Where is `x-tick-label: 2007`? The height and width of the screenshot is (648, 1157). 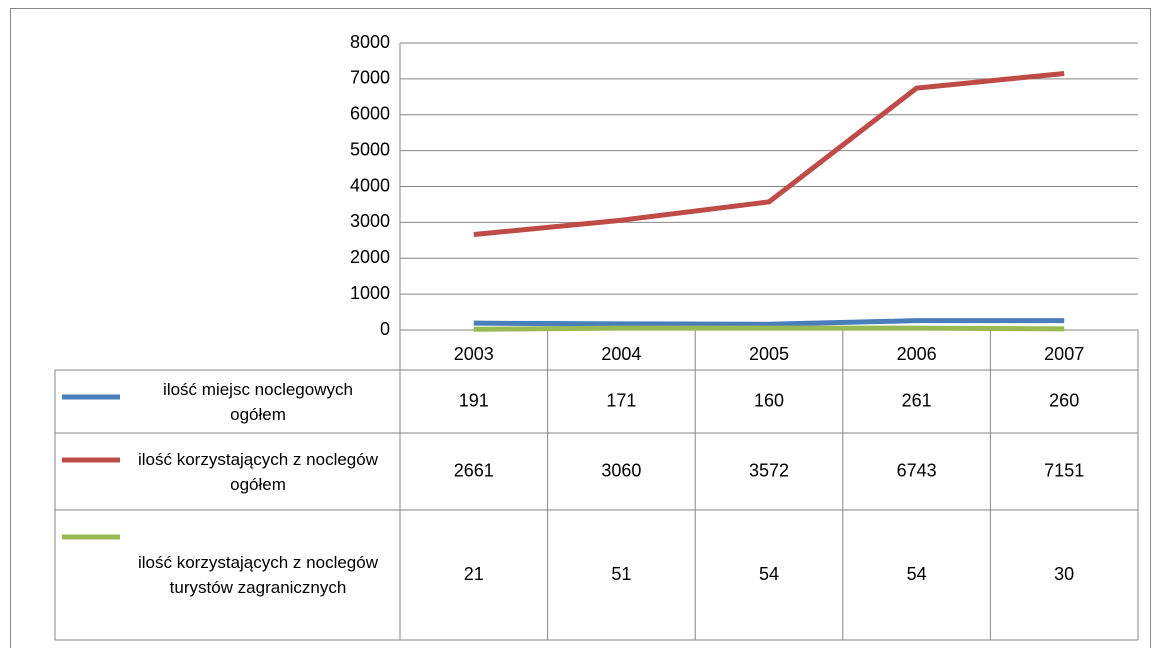
x-tick-label: 2007 is located at coordinates (1064, 354).